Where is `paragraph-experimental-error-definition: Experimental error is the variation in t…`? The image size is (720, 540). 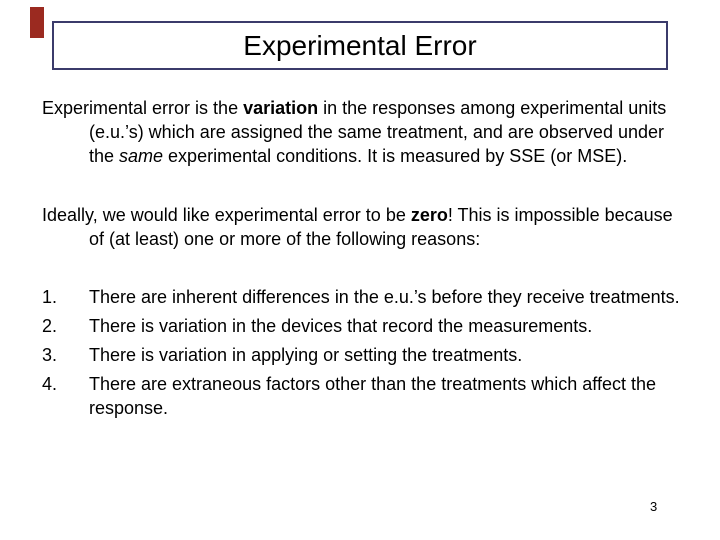
paragraph-experimental-error-definition: Experimental error is the variation in t… is located at coordinates (367, 132).